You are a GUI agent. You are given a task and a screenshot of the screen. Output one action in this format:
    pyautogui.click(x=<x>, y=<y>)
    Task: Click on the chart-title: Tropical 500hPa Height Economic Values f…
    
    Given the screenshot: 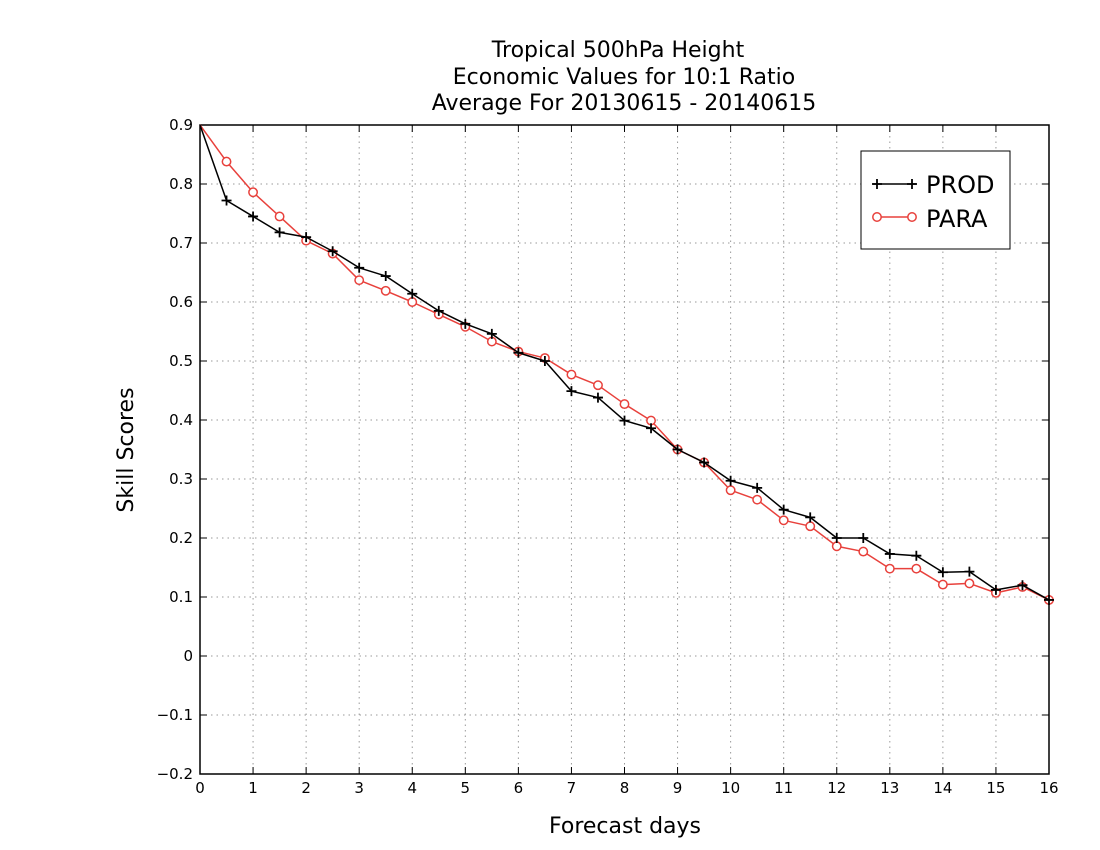 What is the action you would take?
    pyautogui.click(x=624, y=77)
    